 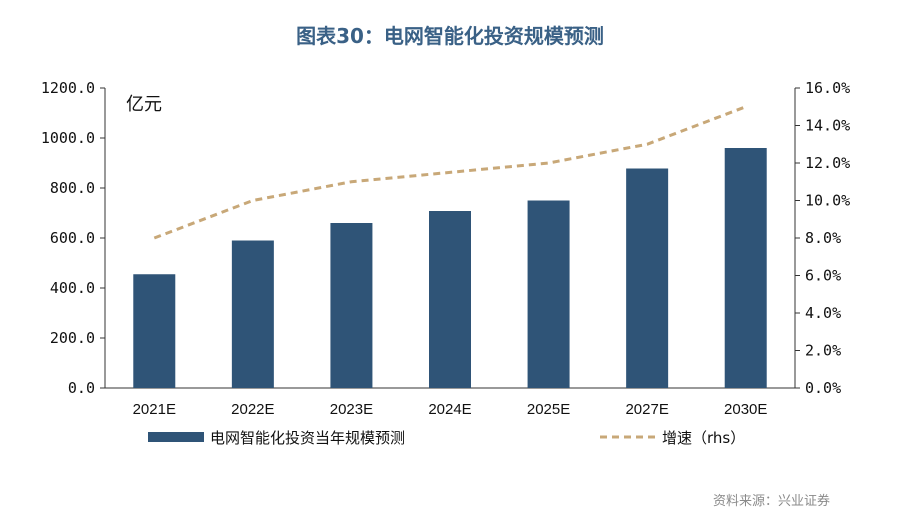 What do you see at coordinates (351, 409) in the screenshot?
I see `x-tick-label: 2023E` at bounding box center [351, 409].